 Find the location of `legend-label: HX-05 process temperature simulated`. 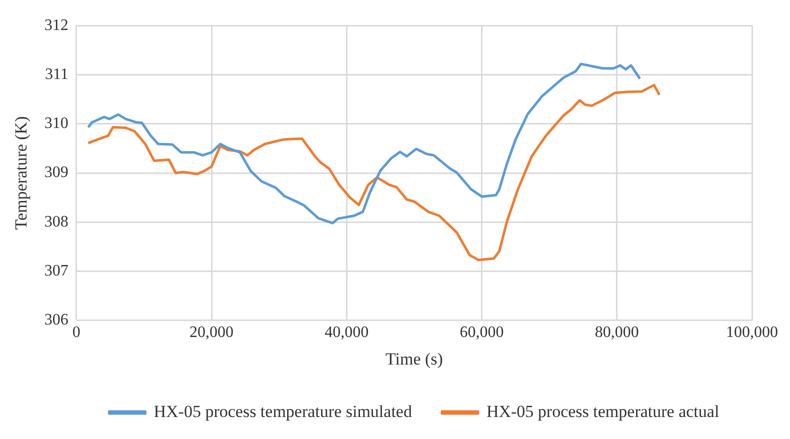

legend-label: HX-05 process temperature simulated is located at coordinates (283, 411).